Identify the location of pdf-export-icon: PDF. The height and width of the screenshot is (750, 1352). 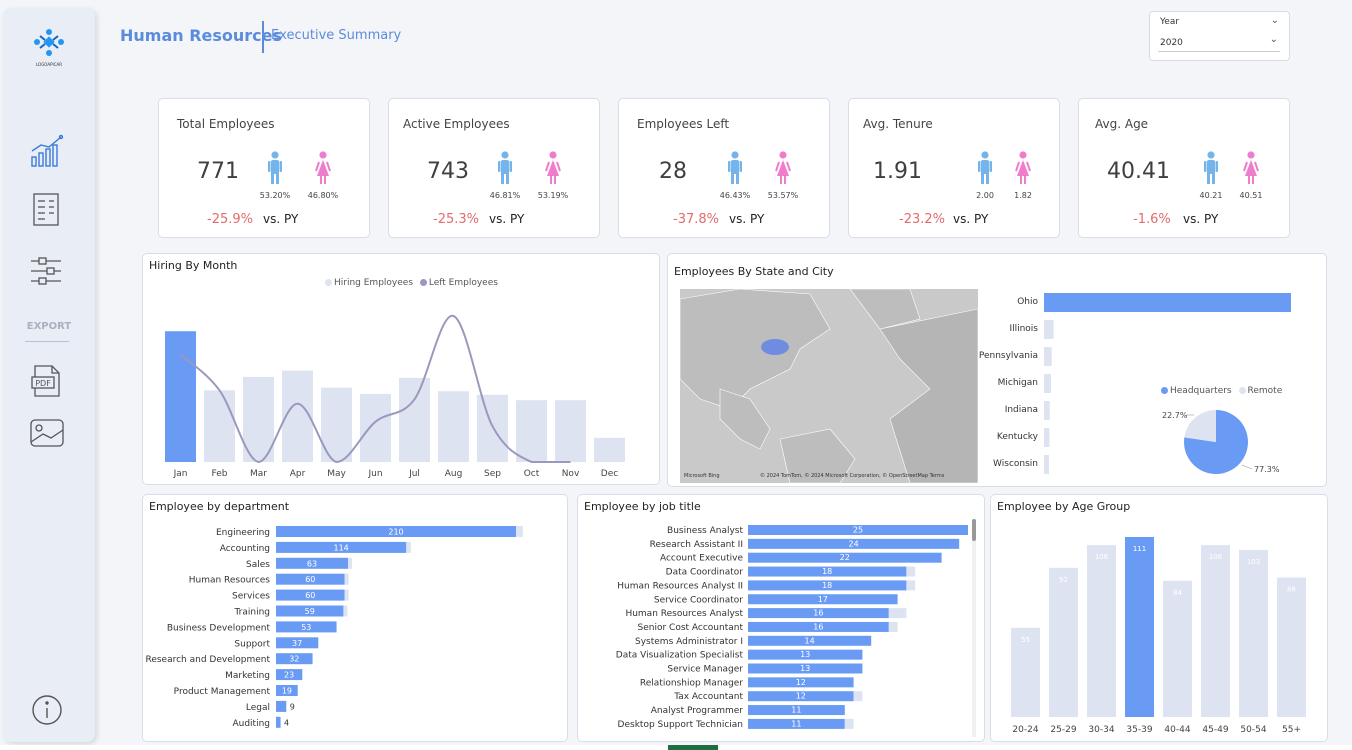
(47, 381).